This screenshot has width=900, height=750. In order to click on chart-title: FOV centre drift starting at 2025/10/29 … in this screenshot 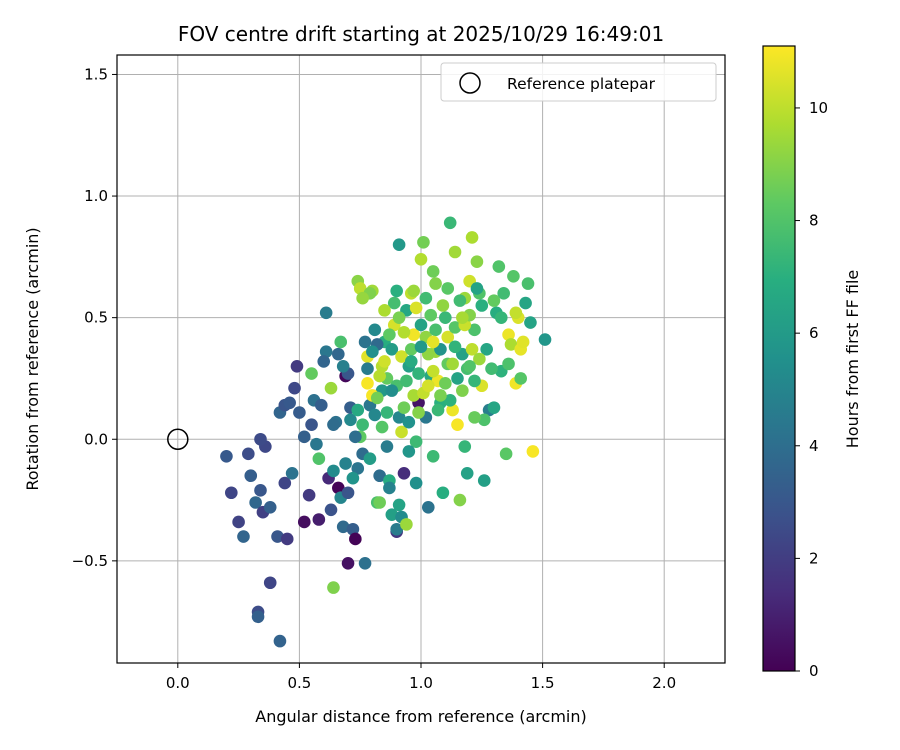, I will do `click(421, 34)`.